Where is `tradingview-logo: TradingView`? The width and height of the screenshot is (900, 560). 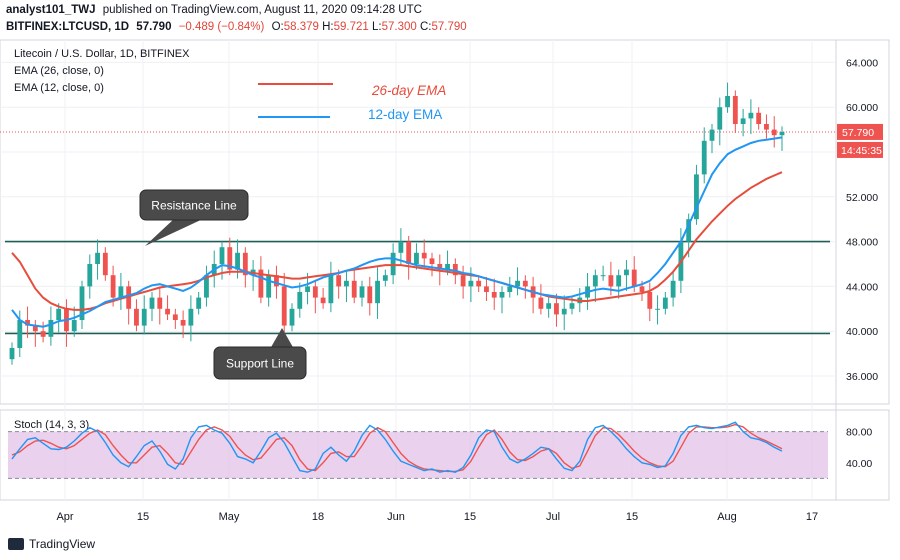 tradingview-logo: TradingView is located at coordinates (51, 544).